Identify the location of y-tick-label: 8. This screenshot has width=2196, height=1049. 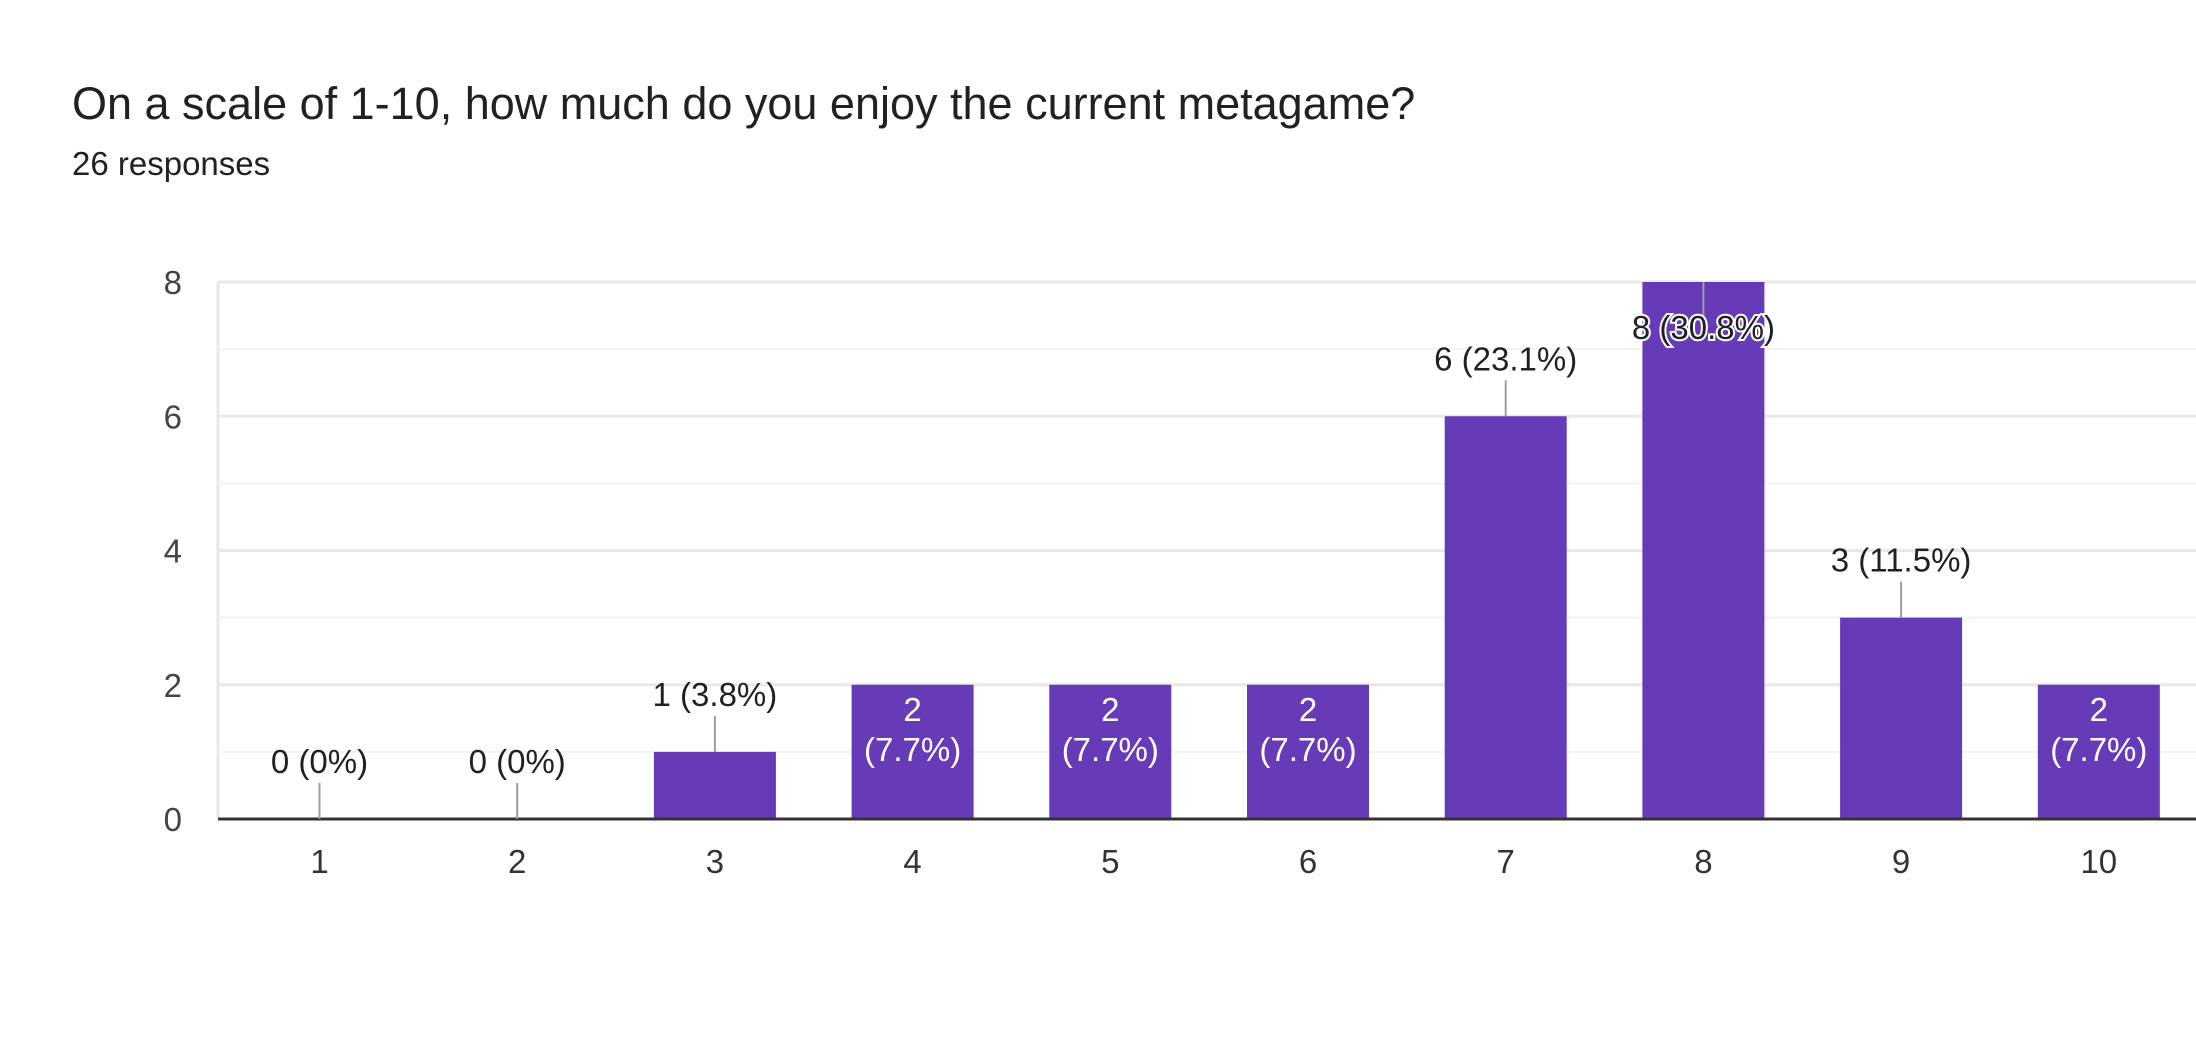
(173, 282).